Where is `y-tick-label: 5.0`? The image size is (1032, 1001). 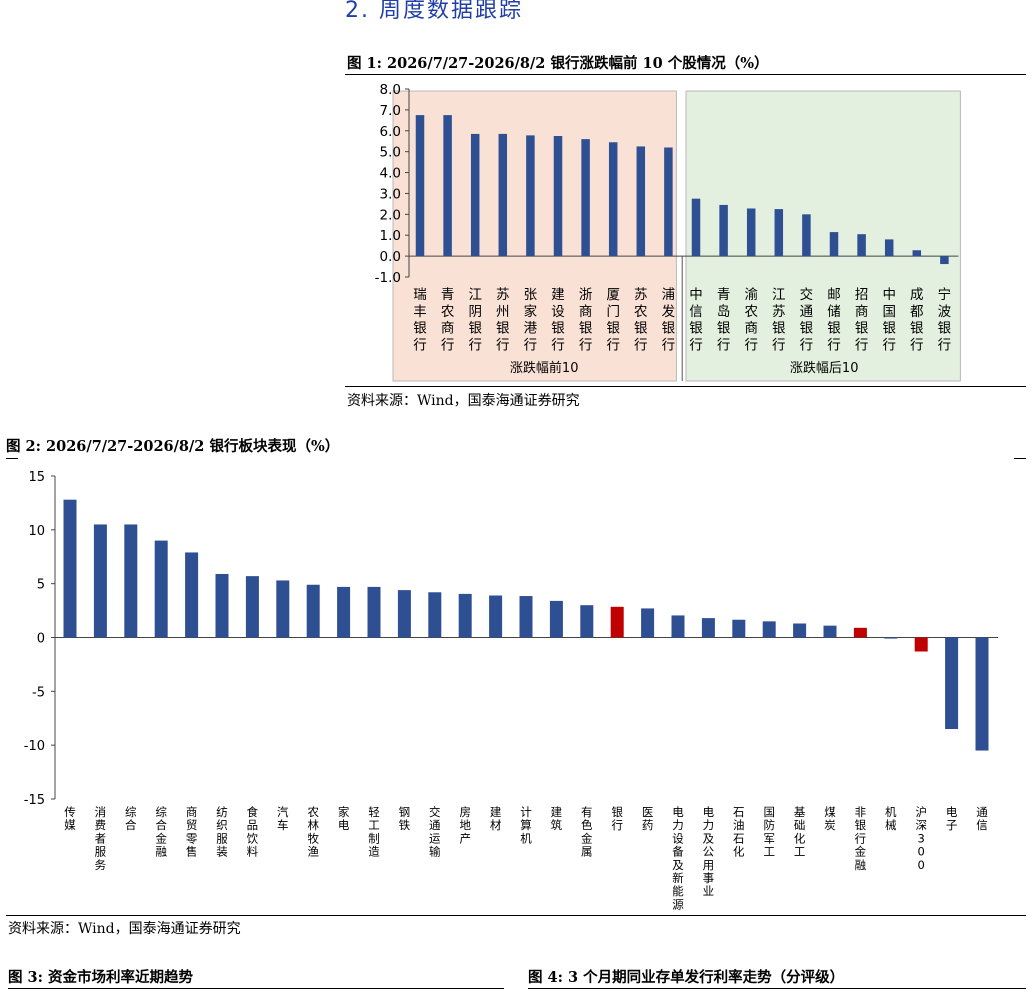 y-tick-label: 5.0 is located at coordinates (390, 153).